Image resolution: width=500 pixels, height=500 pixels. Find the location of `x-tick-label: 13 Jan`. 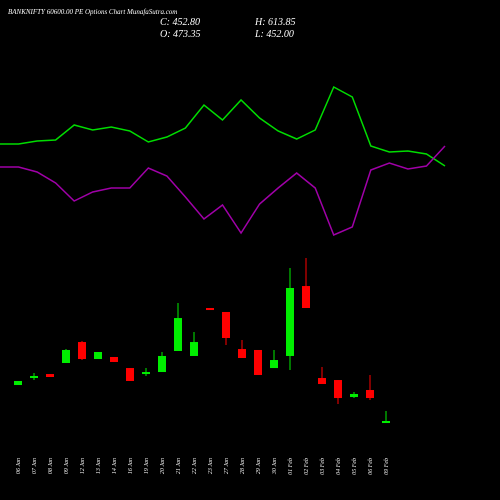

x-tick-label: 13 Jan is located at coordinates (99, 466).